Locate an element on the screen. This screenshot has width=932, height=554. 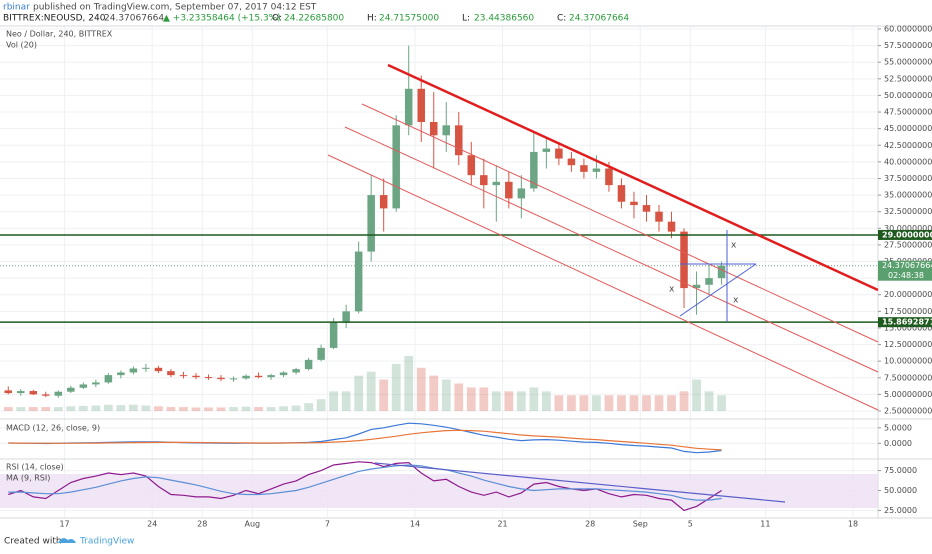
x-tick-label: 17 is located at coordinates (64, 524).